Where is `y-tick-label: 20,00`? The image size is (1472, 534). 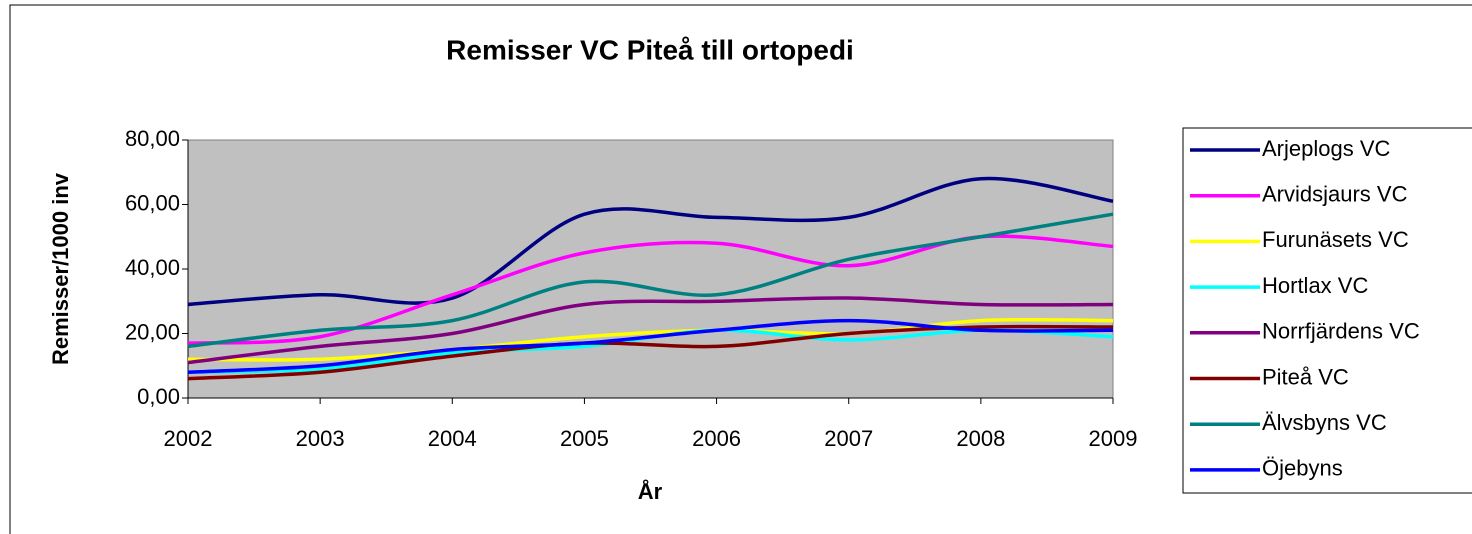 y-tick-label: 20,00 is located at coordinates (152, 331).